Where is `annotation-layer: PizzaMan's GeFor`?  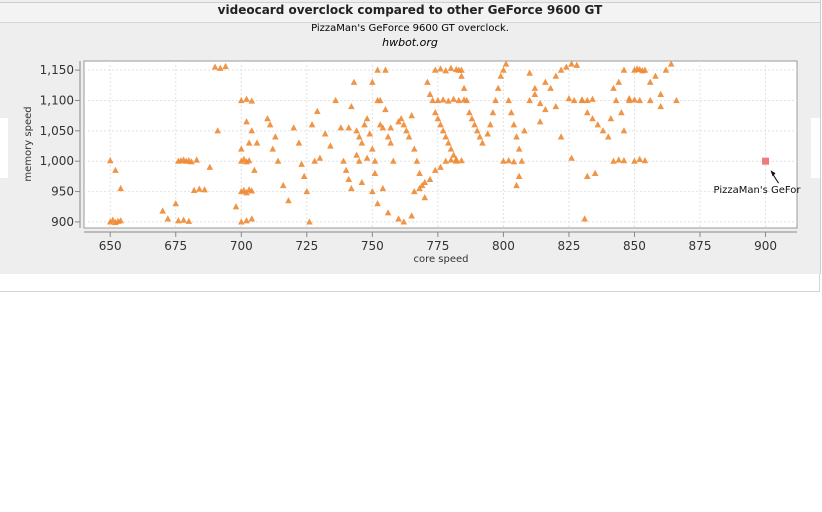
annotation-layer: PizzaMan's GeFor is located at coordinates (758, 183).